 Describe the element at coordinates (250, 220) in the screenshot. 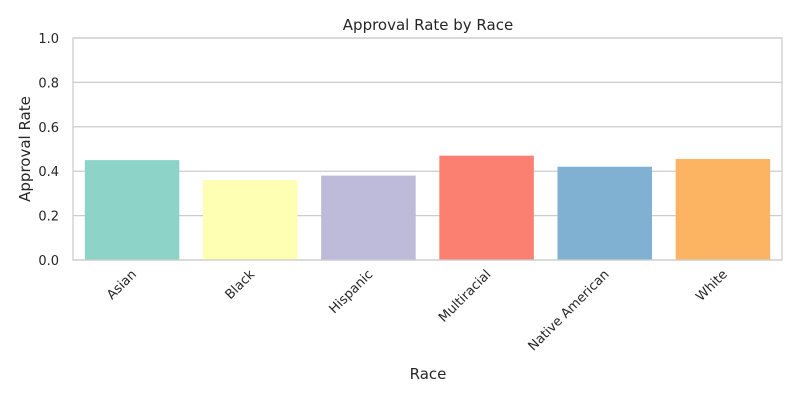

I see `bar-black` at that location.